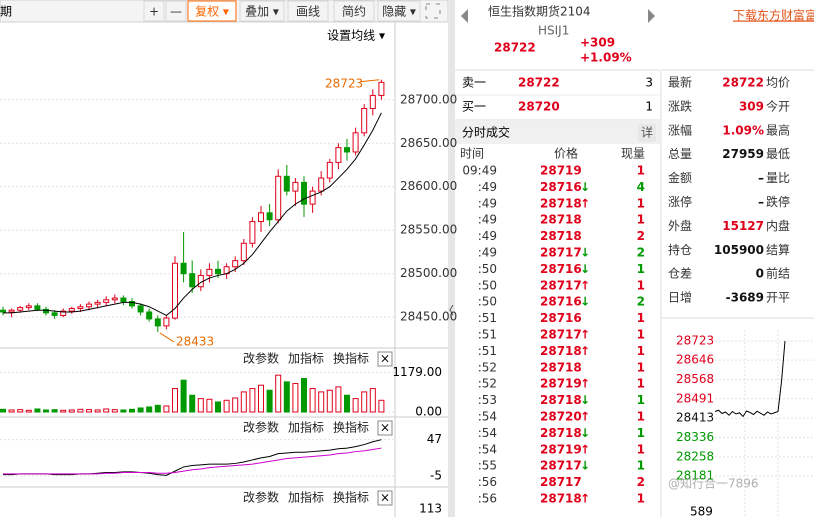  What do you see at coordinates (487, 433) in the screenshot?
I see `trade-time: :54` at bounding box center [487, 433].